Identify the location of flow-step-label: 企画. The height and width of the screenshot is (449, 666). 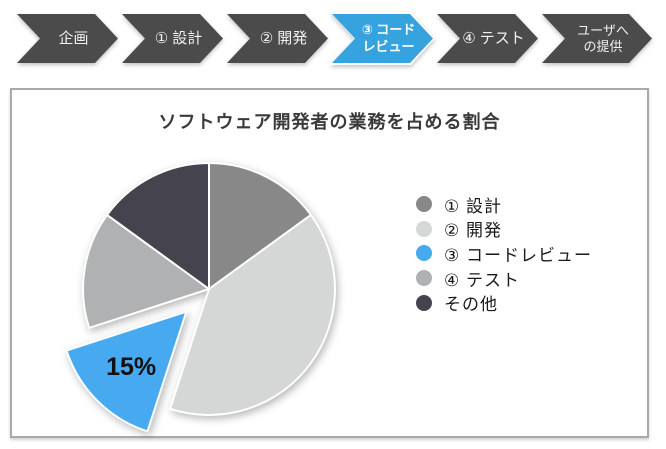
(73, 38).